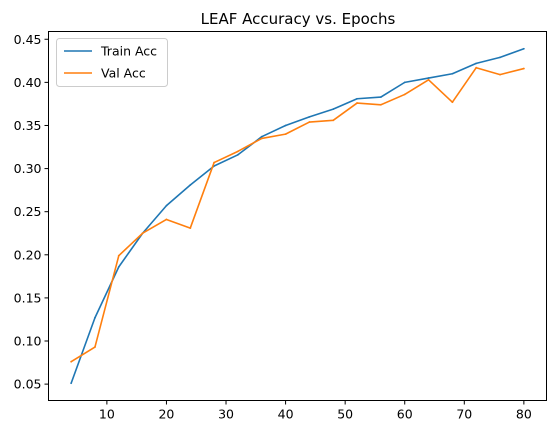 The image size is (556, 435). What do you see at coordinates (226, 414) in the screenshot?
I see `x-tick-label: 30` at bounding box center [226, 414].